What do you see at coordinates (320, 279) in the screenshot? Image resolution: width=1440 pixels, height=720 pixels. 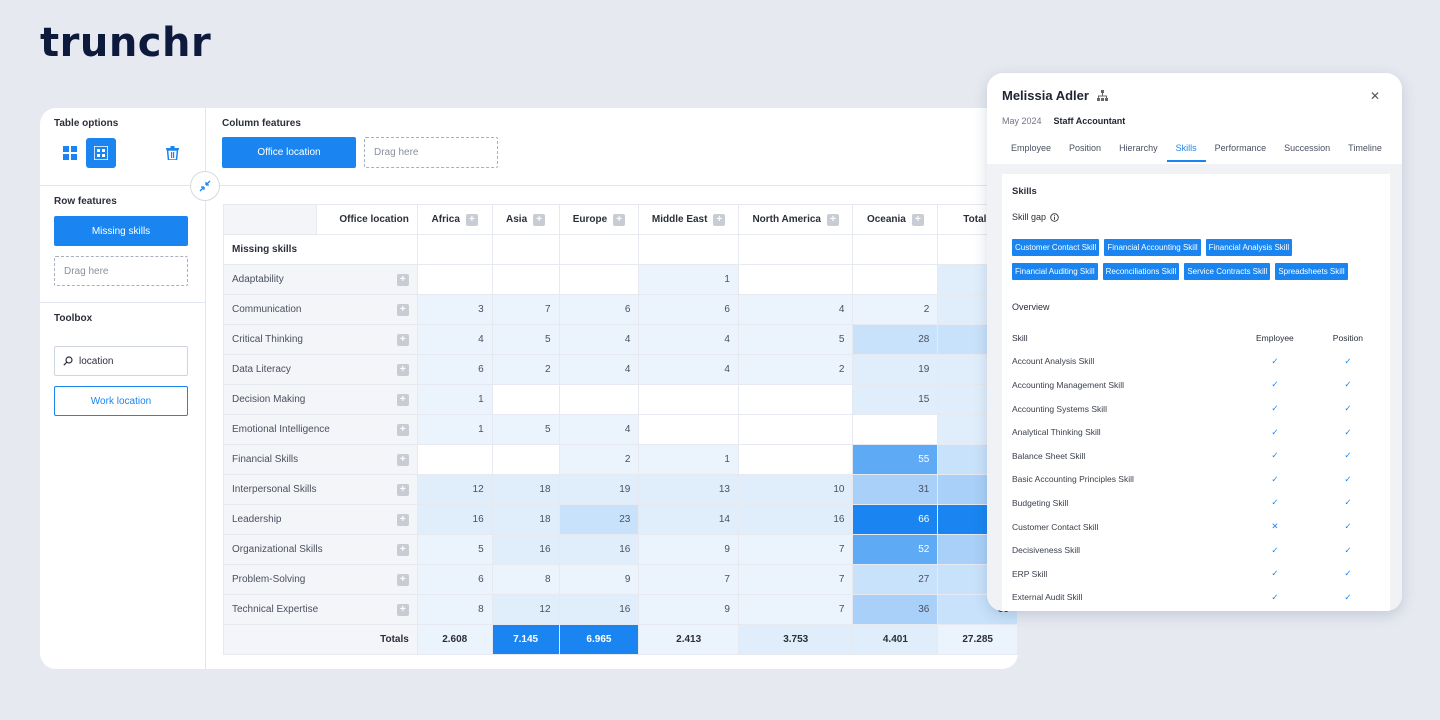 I see `row-label-cell: Adaptability +` at bounding box center [320, 279].